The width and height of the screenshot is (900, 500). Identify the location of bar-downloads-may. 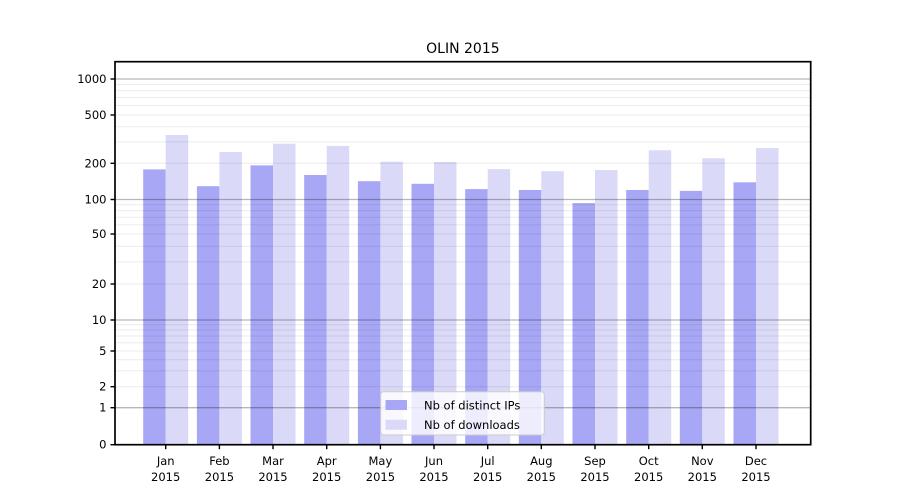
(391, 303).